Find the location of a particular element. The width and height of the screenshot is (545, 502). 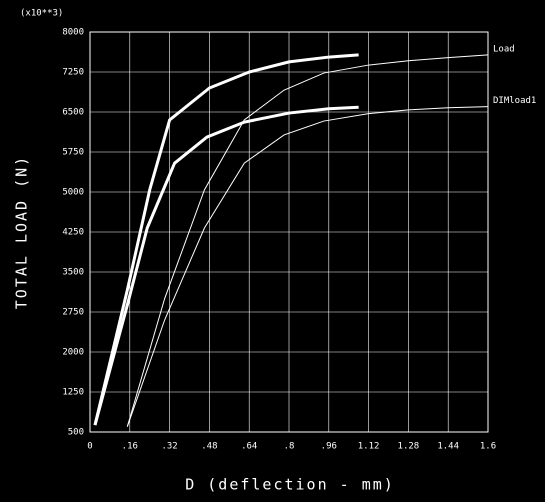

y-tick-label: 2750 is located at coordinates (73, 313).